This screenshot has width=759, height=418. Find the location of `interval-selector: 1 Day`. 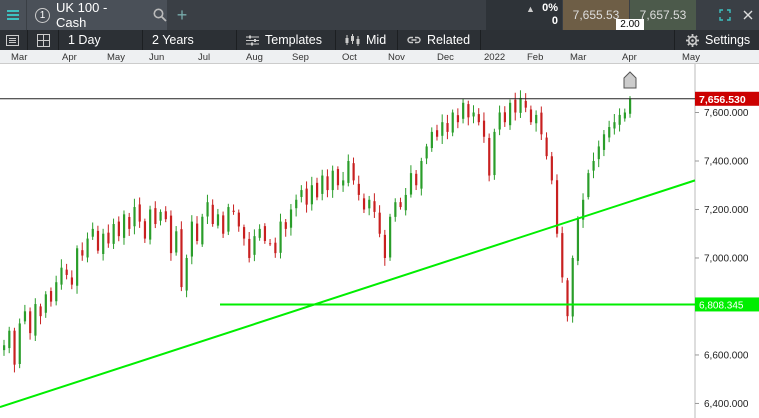

interval-selector: 1 Day is located at coordinates (84, 40).